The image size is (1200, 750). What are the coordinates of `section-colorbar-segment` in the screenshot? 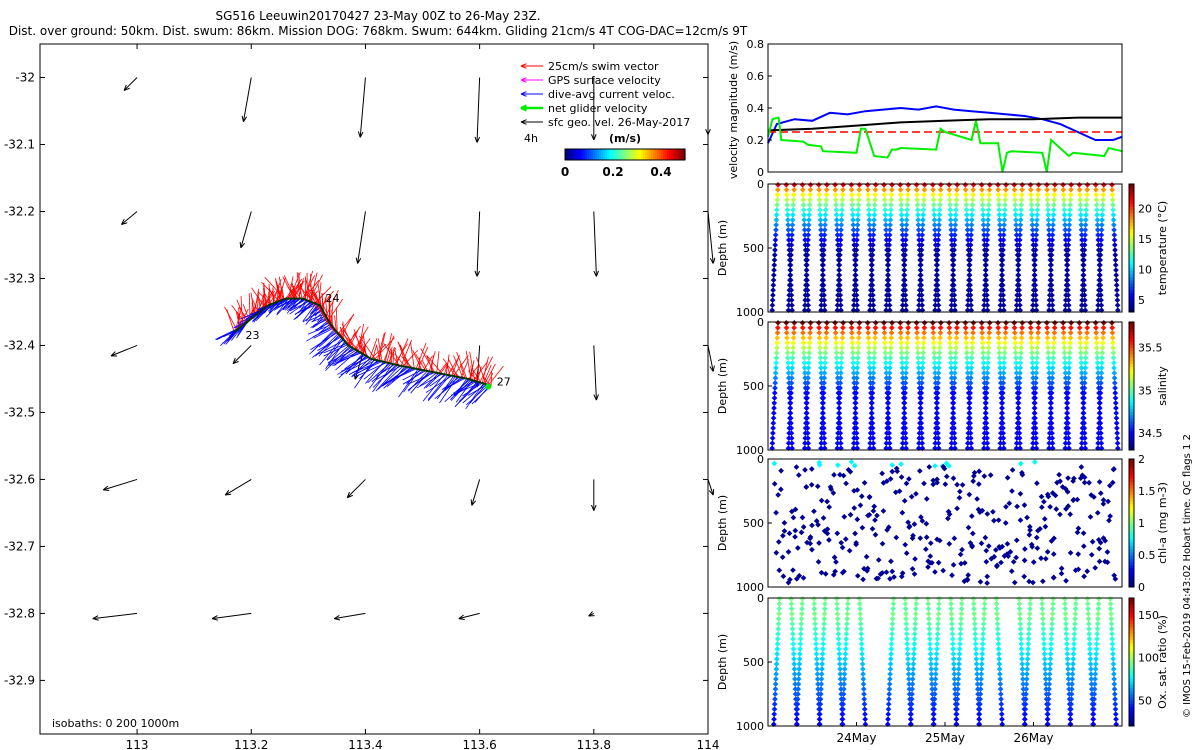 It's located at (1131, 259).